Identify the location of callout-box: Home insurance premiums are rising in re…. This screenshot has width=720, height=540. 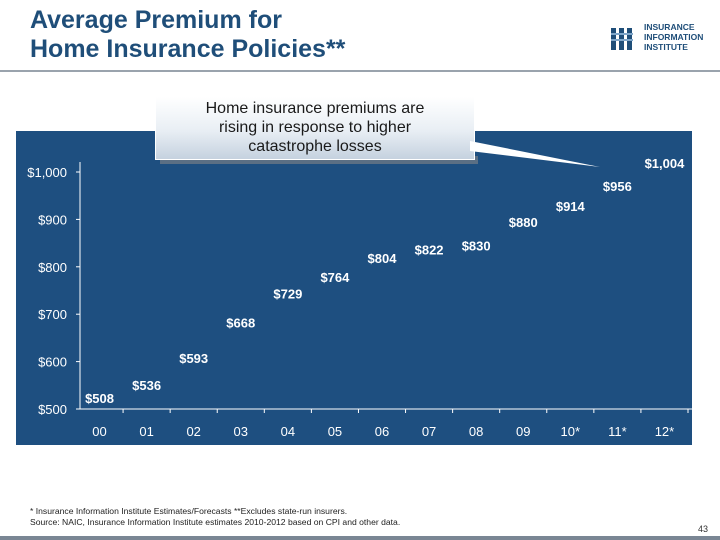
(315, 128).